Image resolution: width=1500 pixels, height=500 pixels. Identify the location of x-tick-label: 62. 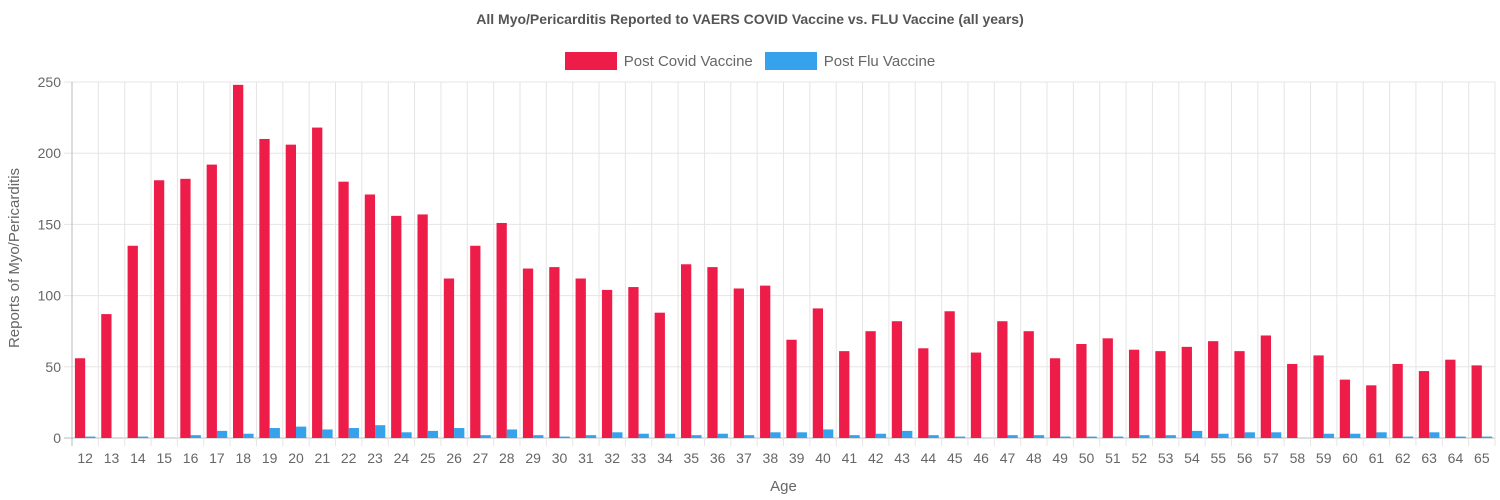
(1403, 458).